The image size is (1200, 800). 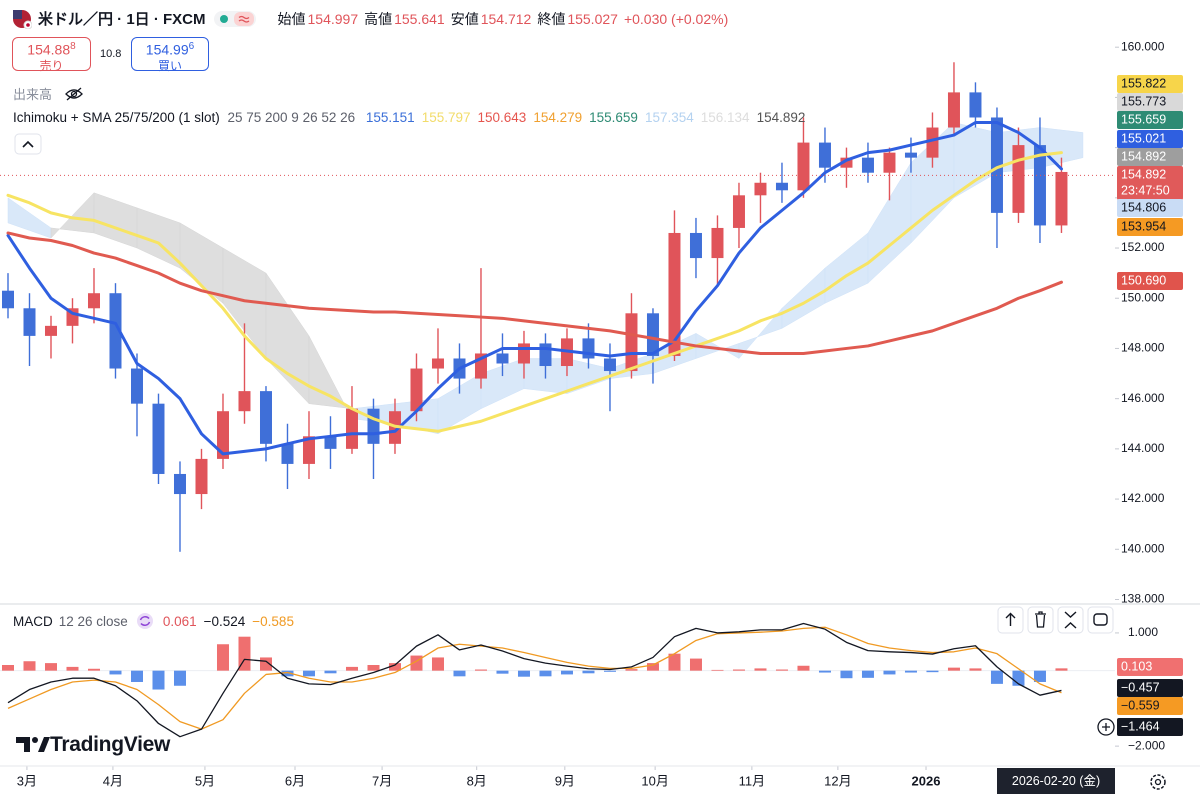 I want to click on collapse-pane-button, so click(x=1070, y=620).